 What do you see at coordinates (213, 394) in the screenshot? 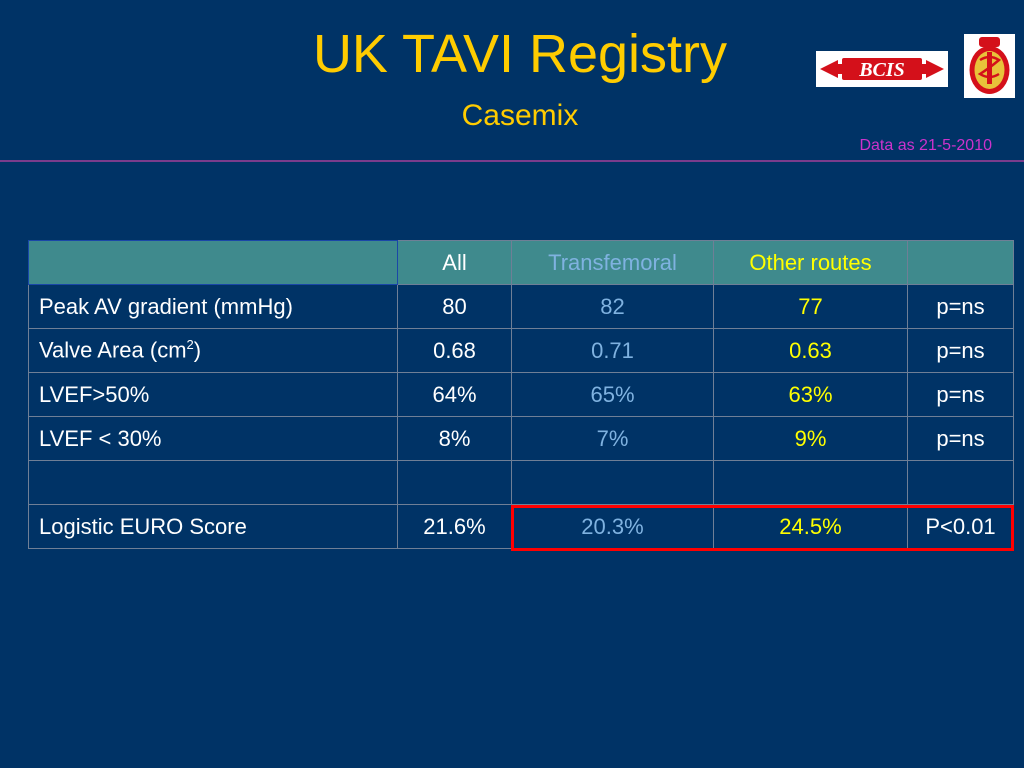
I see `row-label: LVEF>50%` at bounding box center [213, 394].